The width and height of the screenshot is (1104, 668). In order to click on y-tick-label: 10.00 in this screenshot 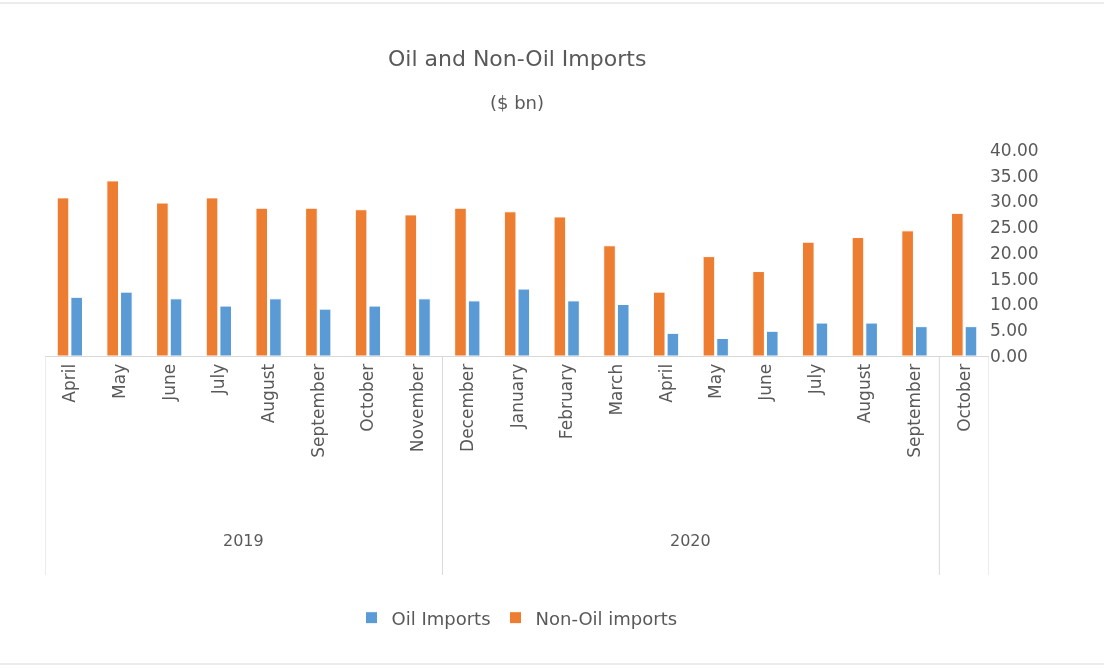, I will do `click(1014, 304)`.